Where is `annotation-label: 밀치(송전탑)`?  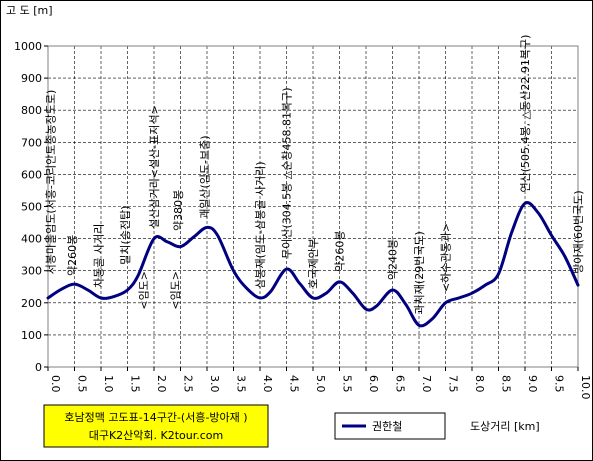
annotation-label: 밀치(송전탑) is located at coordinates (125, 235).